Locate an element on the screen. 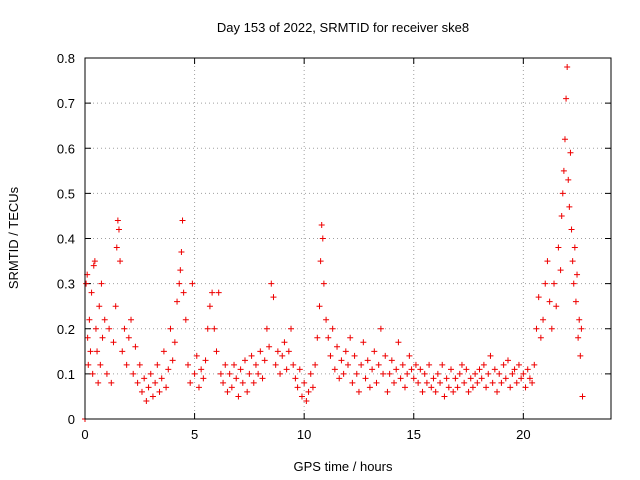 The image size is (640, 480). y-tick-label: 0.1 is located at coordinates (66, 374).